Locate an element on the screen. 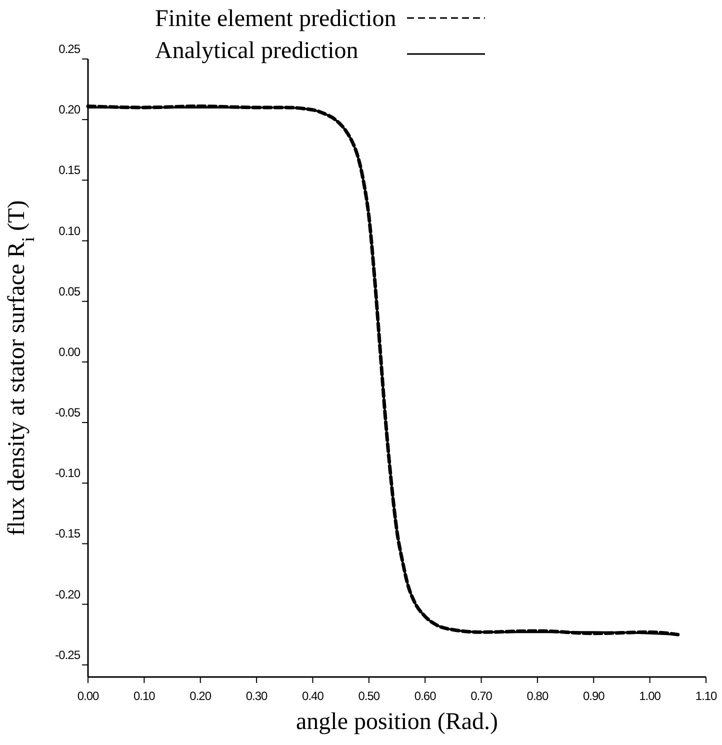  legend-label: Analytical prediction is located at coordinates (256, 51).